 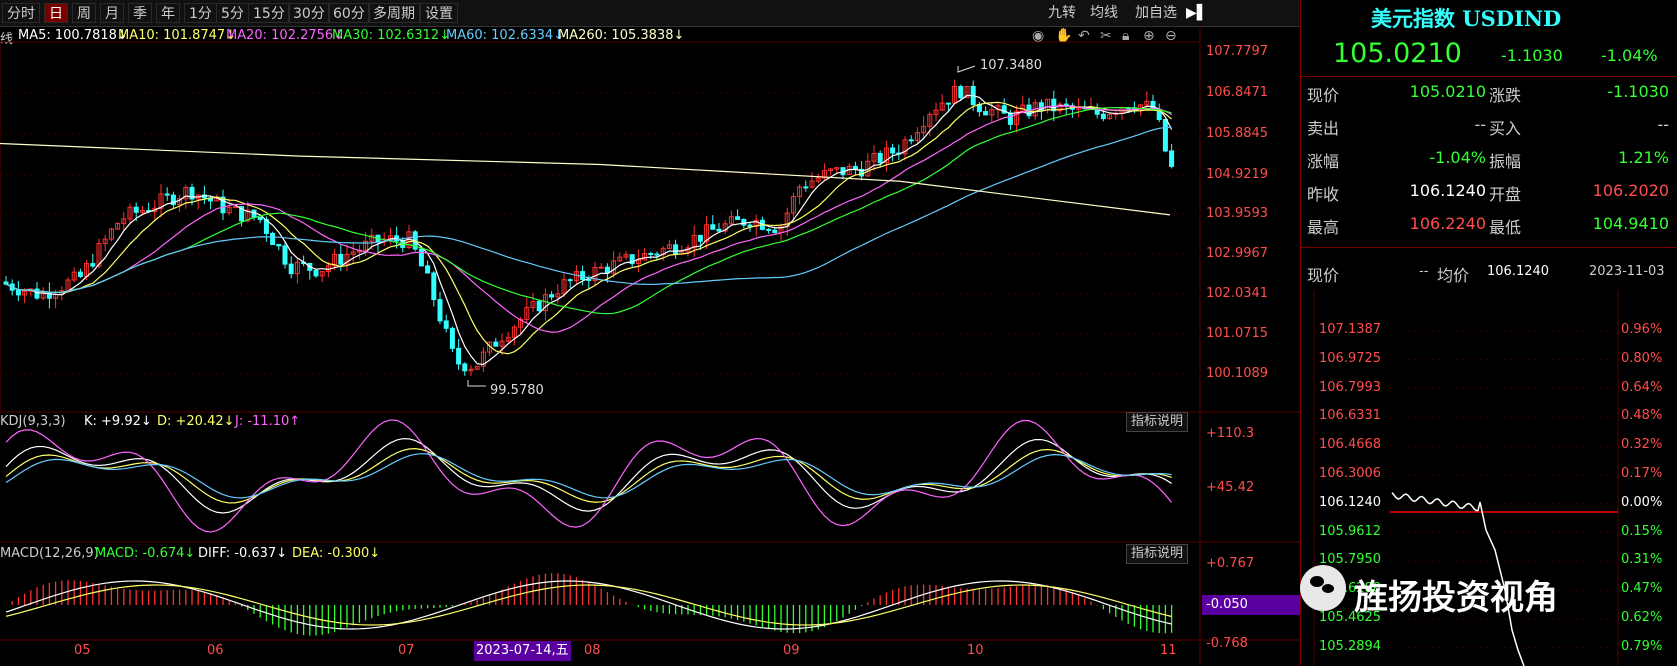 I want to click on period-tab: 年, so click(x=168, y=13).